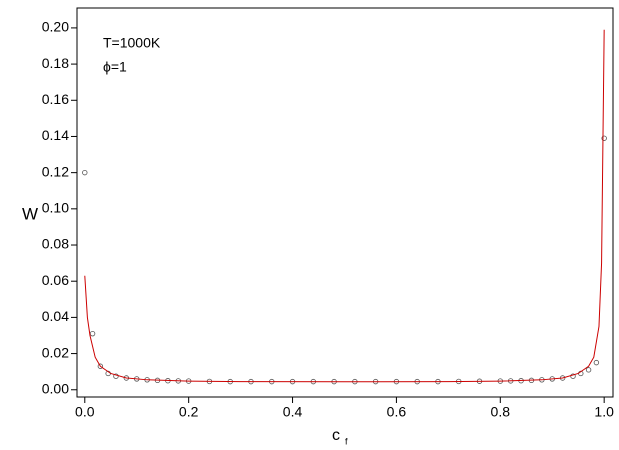 The image size is (619, 450). Describe the element at coordinates (55, 244) in the screenshot. I see `y-tick-label: 0.08` at that location.